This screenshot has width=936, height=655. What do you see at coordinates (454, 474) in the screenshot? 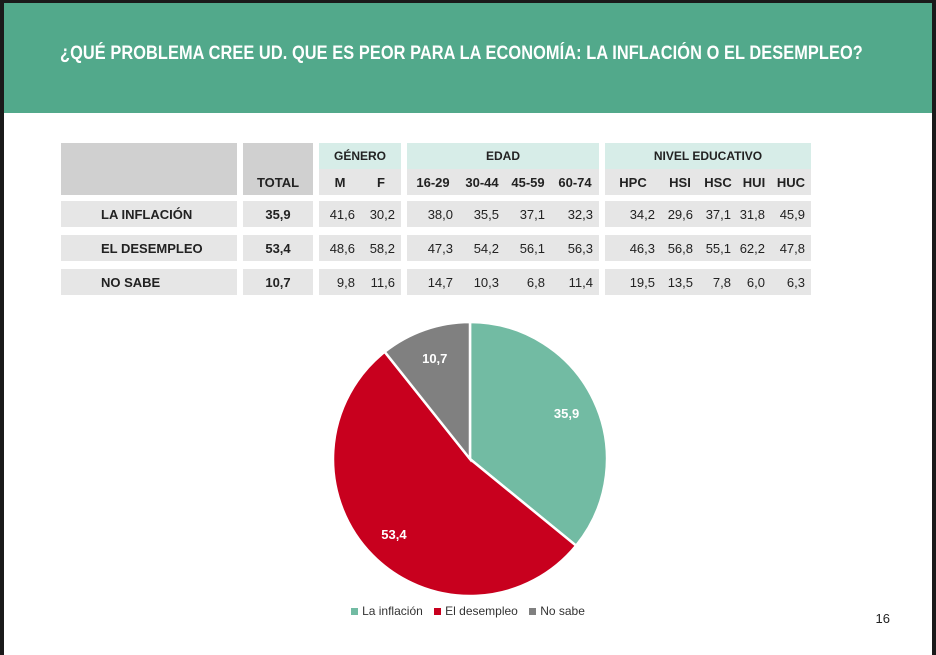
I see `slice-desempleo` at bounding box center [454, 474].